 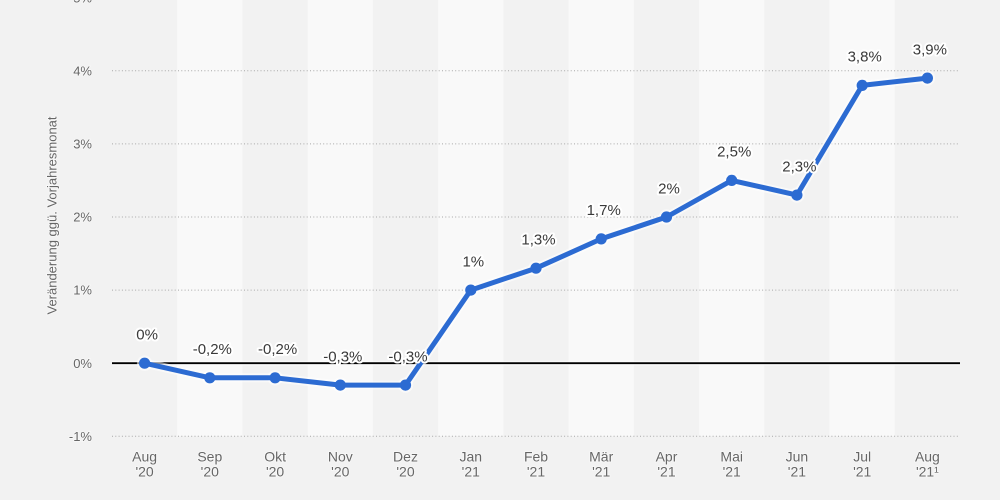 What do you see at coordinates (799, 166) in the screenshot?
I see `svg-text: 2,3%` at bounding box center [799, 166].